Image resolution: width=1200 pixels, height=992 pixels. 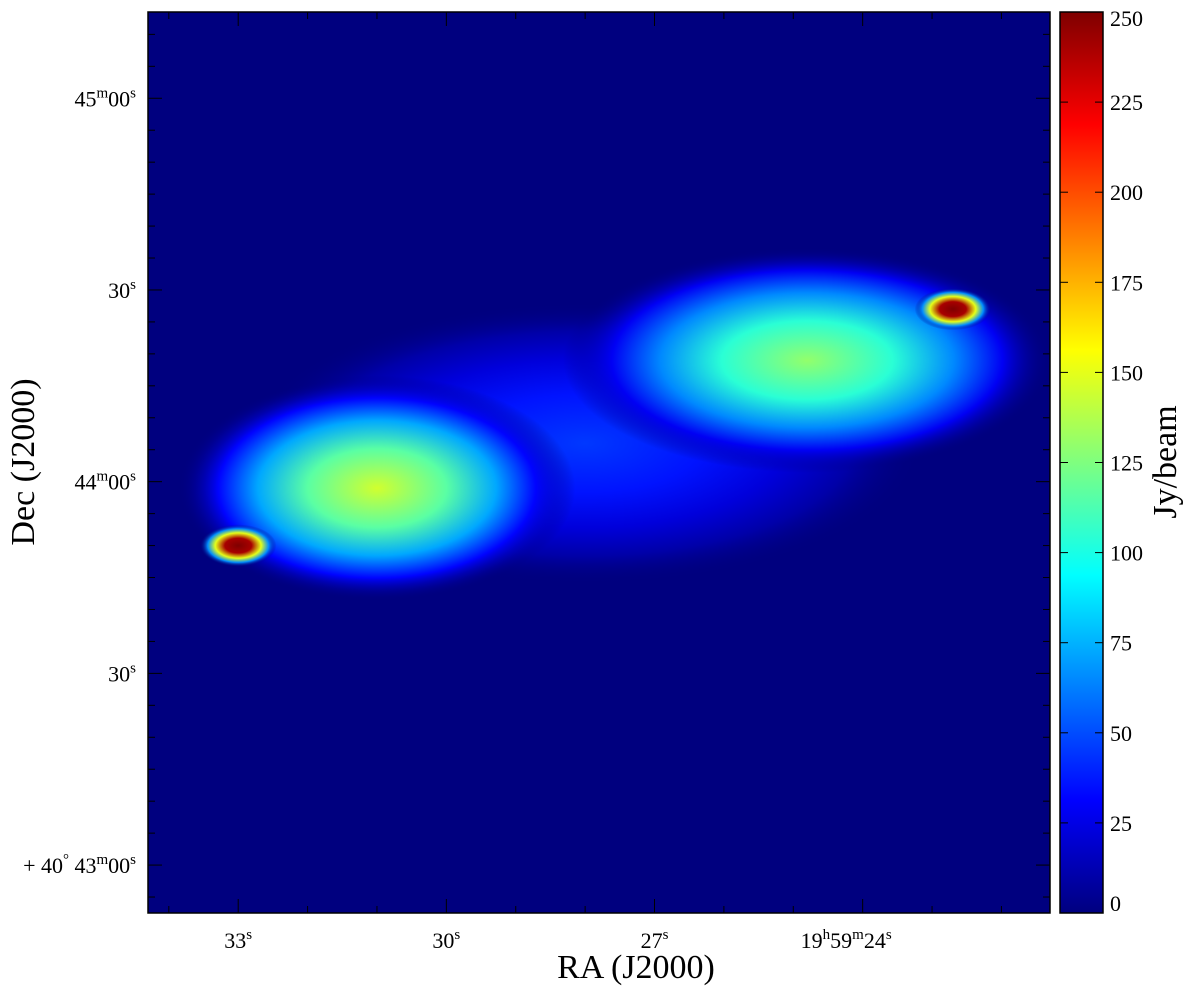 What do you see at coordinates (1126, 463) in the screenshot?
I see `colorbar-tick-label: 125` at bounding box center [1126, 463].